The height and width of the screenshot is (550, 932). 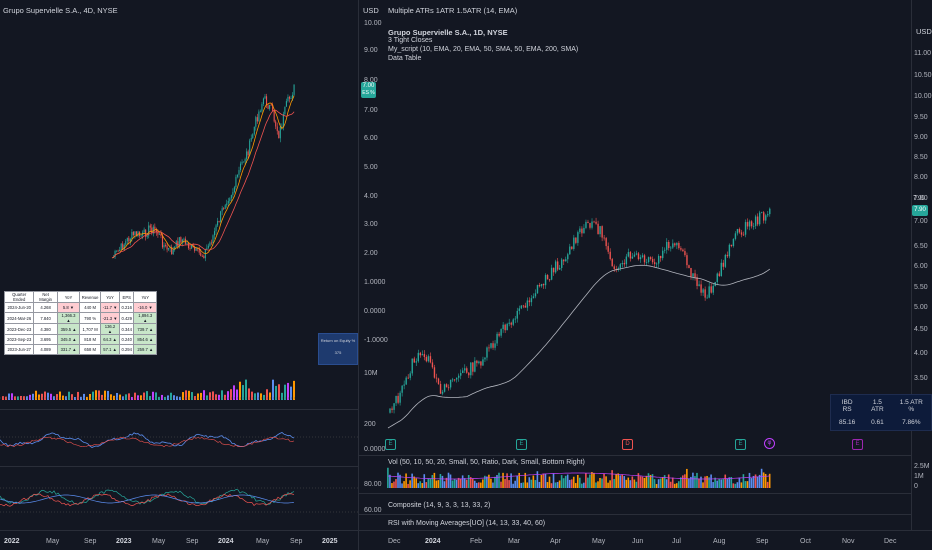 What do you see at coordinates (358, 275) in the screenshot?
I see `panel-divider` at bounding box center [358, 275].